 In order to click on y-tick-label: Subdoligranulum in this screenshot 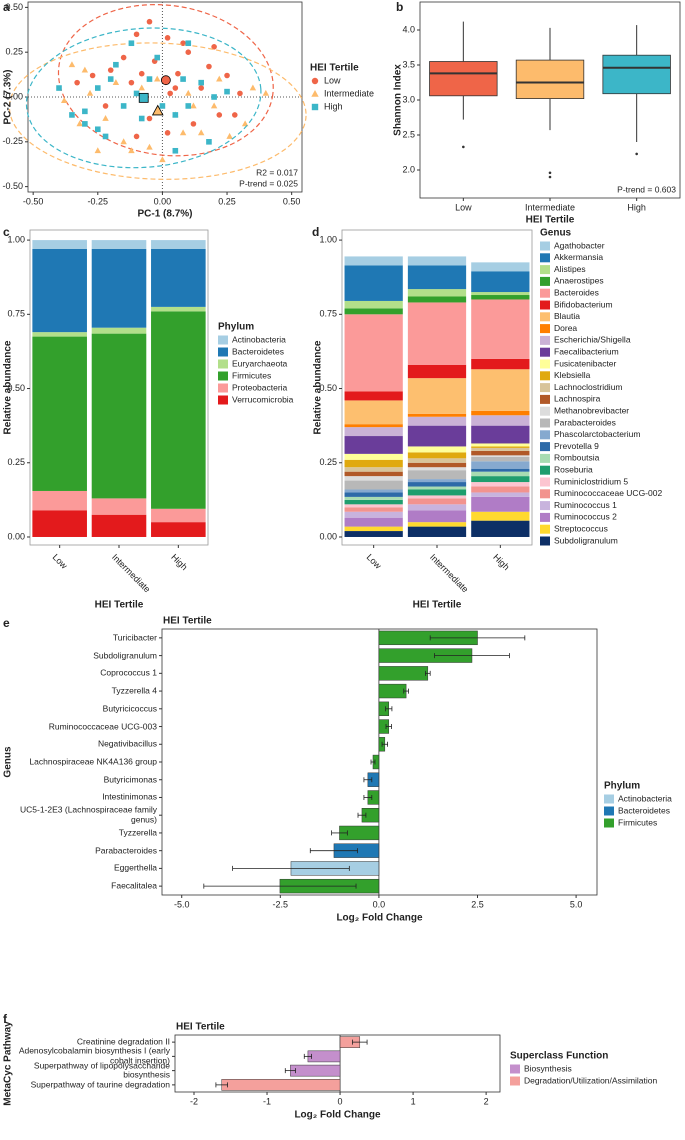, I will do `click(125, 654)`.